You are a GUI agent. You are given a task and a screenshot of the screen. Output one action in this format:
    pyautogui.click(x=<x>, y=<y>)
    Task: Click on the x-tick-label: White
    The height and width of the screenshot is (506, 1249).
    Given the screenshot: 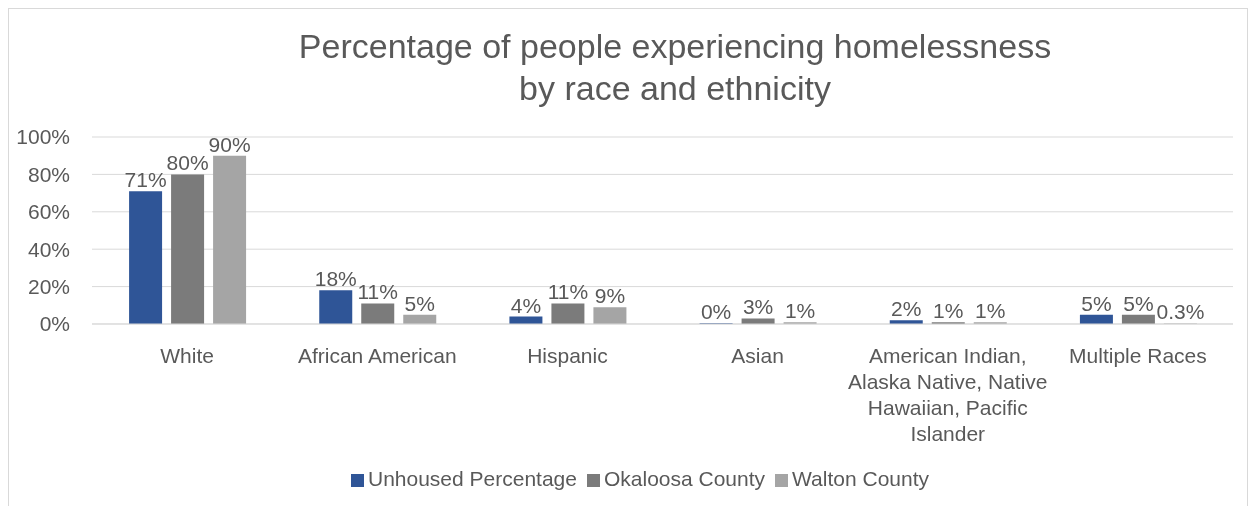 What is the action you would take?
    pyautogui.click(x=187, y=355)
    